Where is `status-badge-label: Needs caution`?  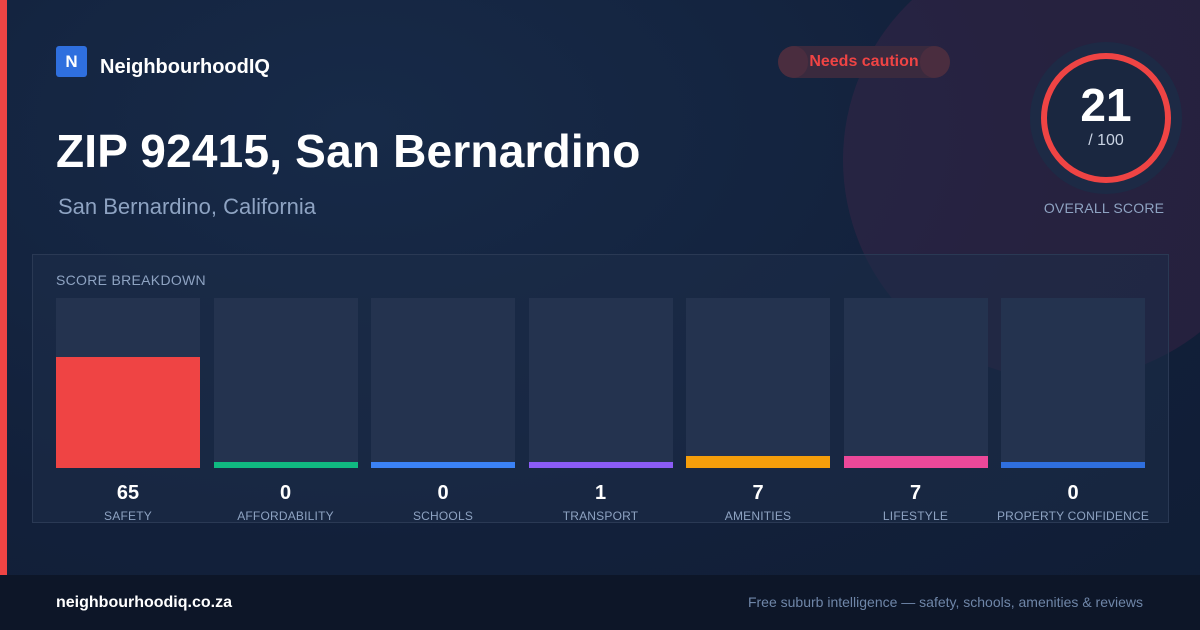 status-badge-label: Needs caution is located at coordinates (864, 61).